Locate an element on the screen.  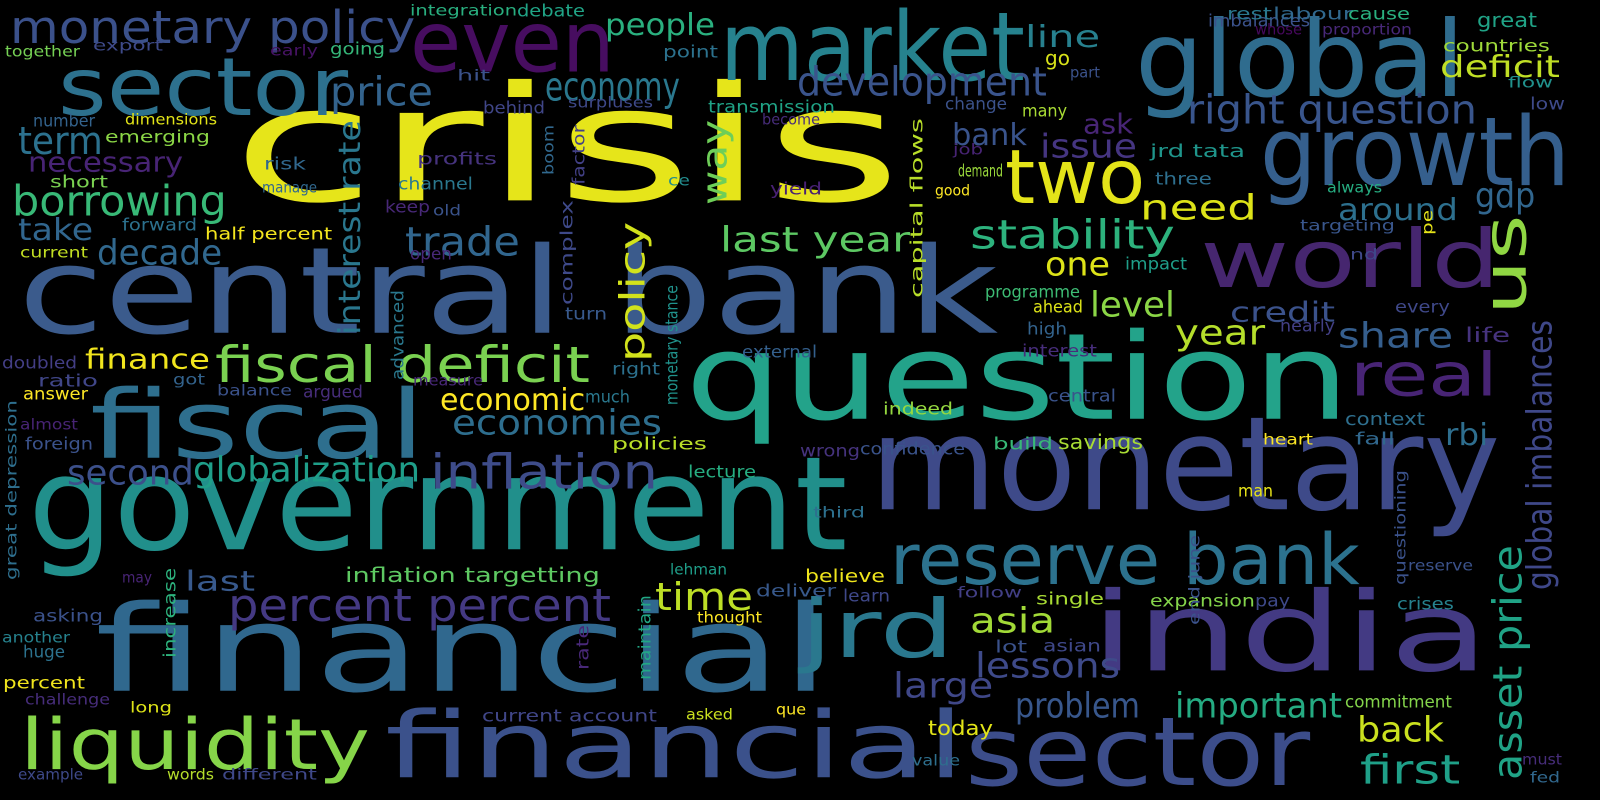
word-line: line is located at coordinates (1063, 37).